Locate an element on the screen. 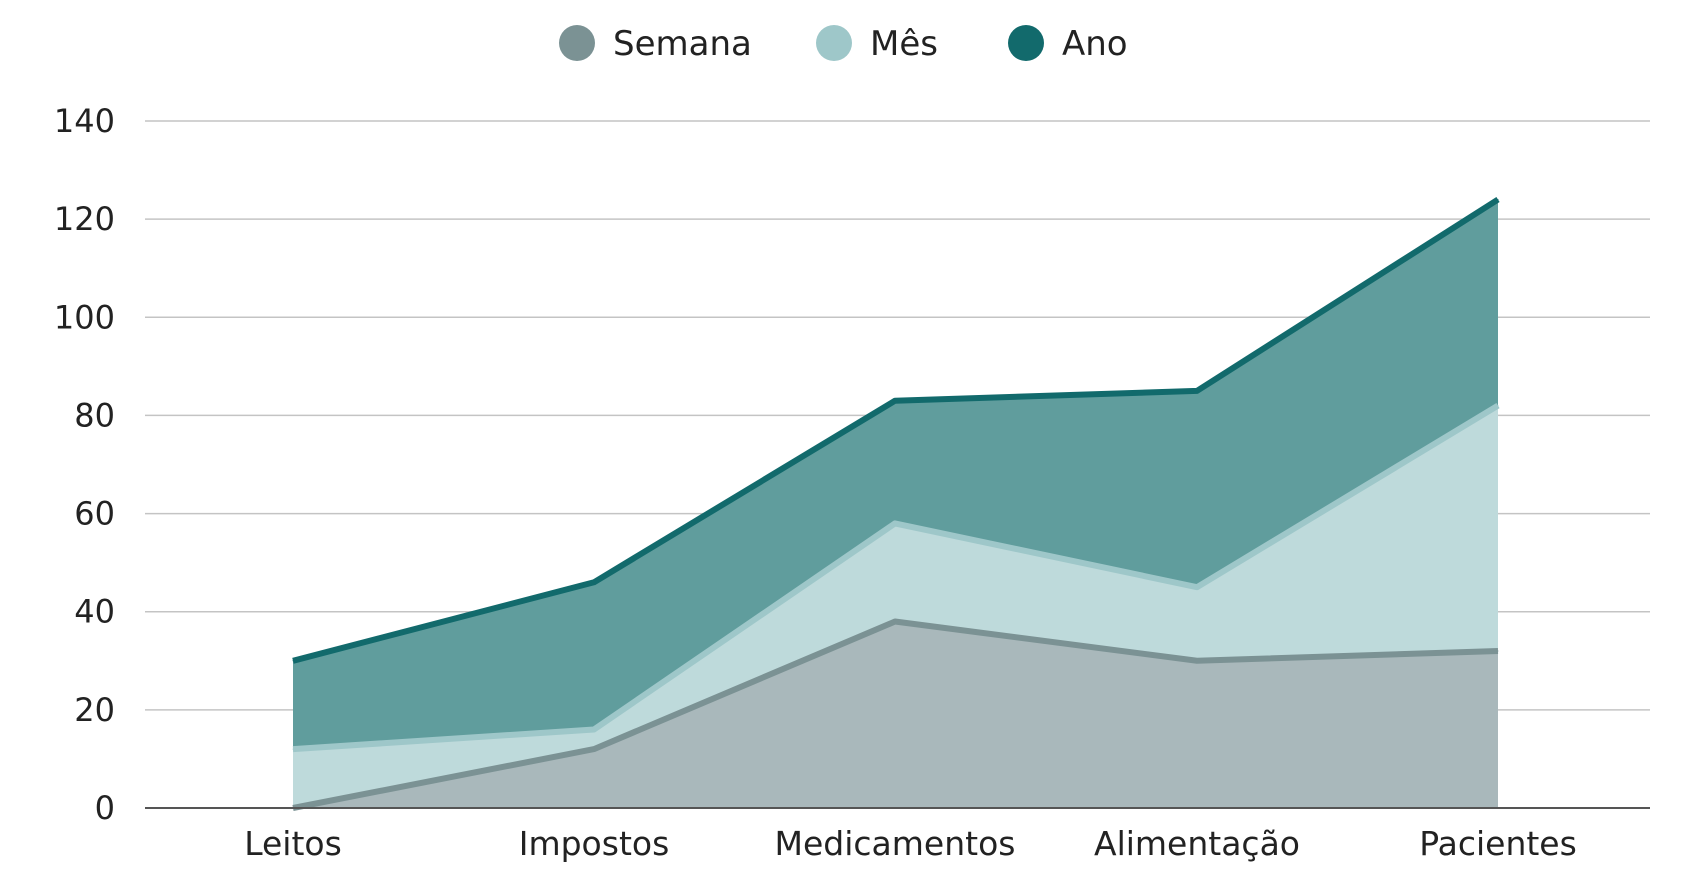 This screenshot has width=1702, height=881. legend-label: Semana is located at coordinates (682, 44).